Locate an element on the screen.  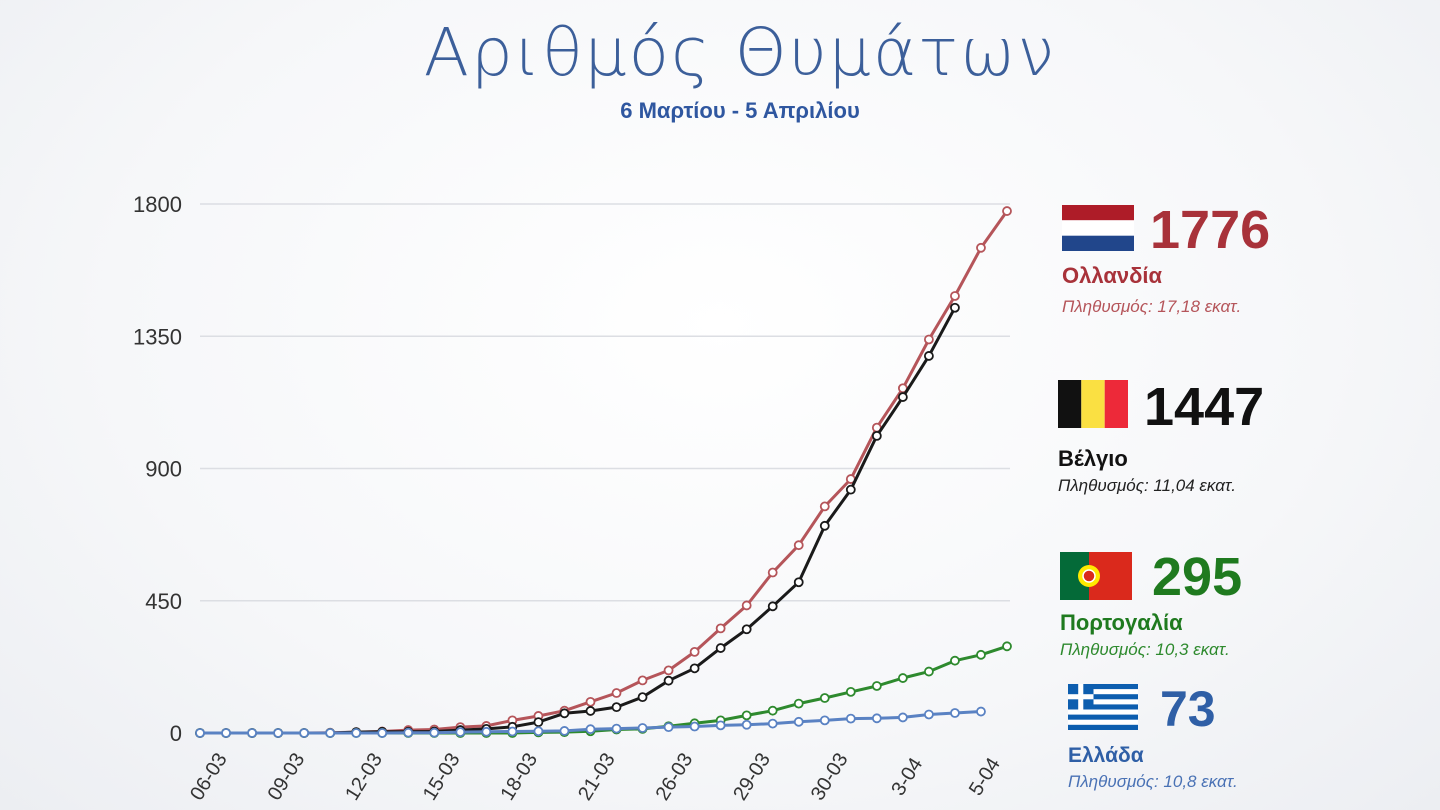
legend-population: Πληθυσμός: 17,18 εκατ. is located at coordinates (1152, 306).